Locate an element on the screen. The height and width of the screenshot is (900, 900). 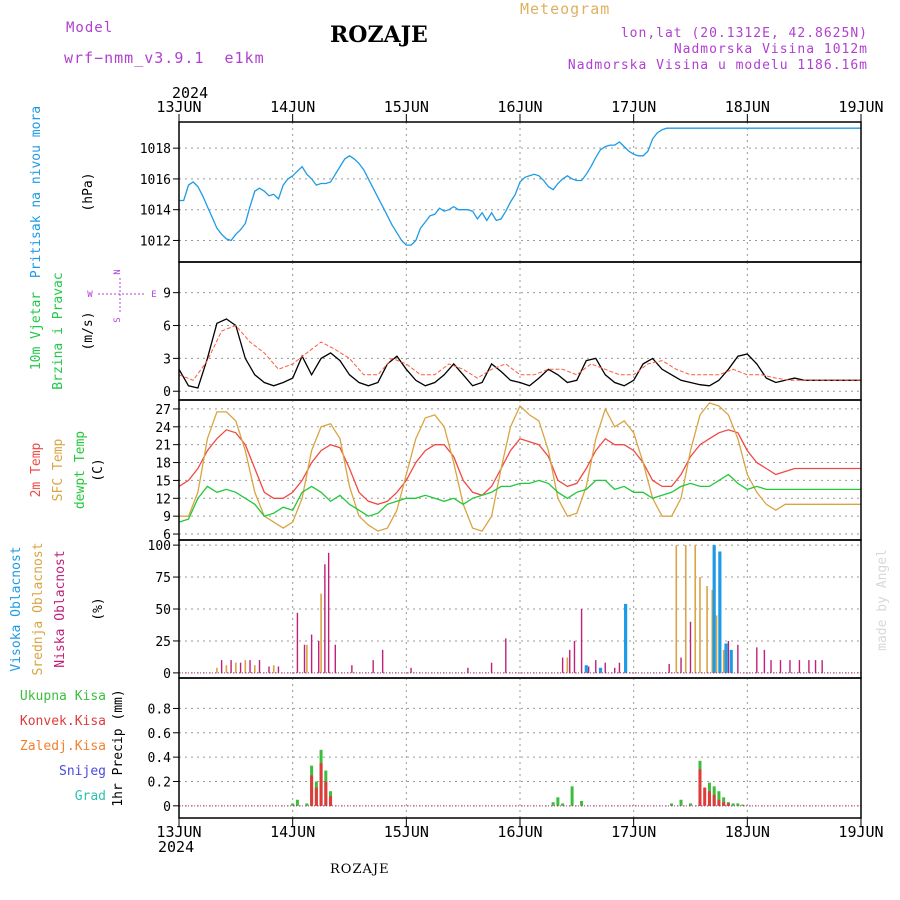
series-line-pressure is located at coordinates (520, 186).